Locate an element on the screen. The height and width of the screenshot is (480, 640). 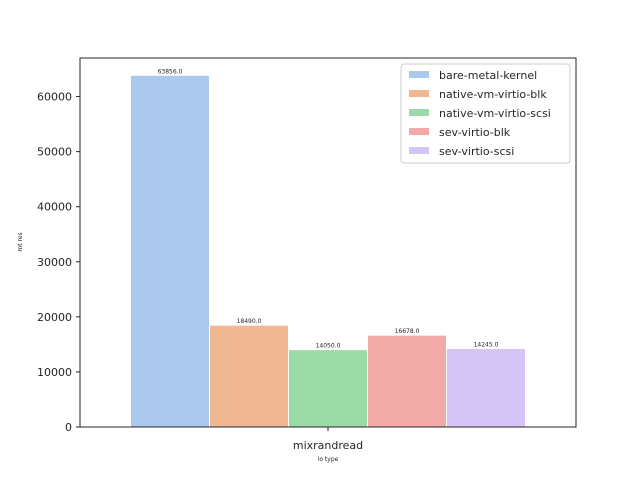
x-tick-label: mixrandread is located at coordinates (328, 445).